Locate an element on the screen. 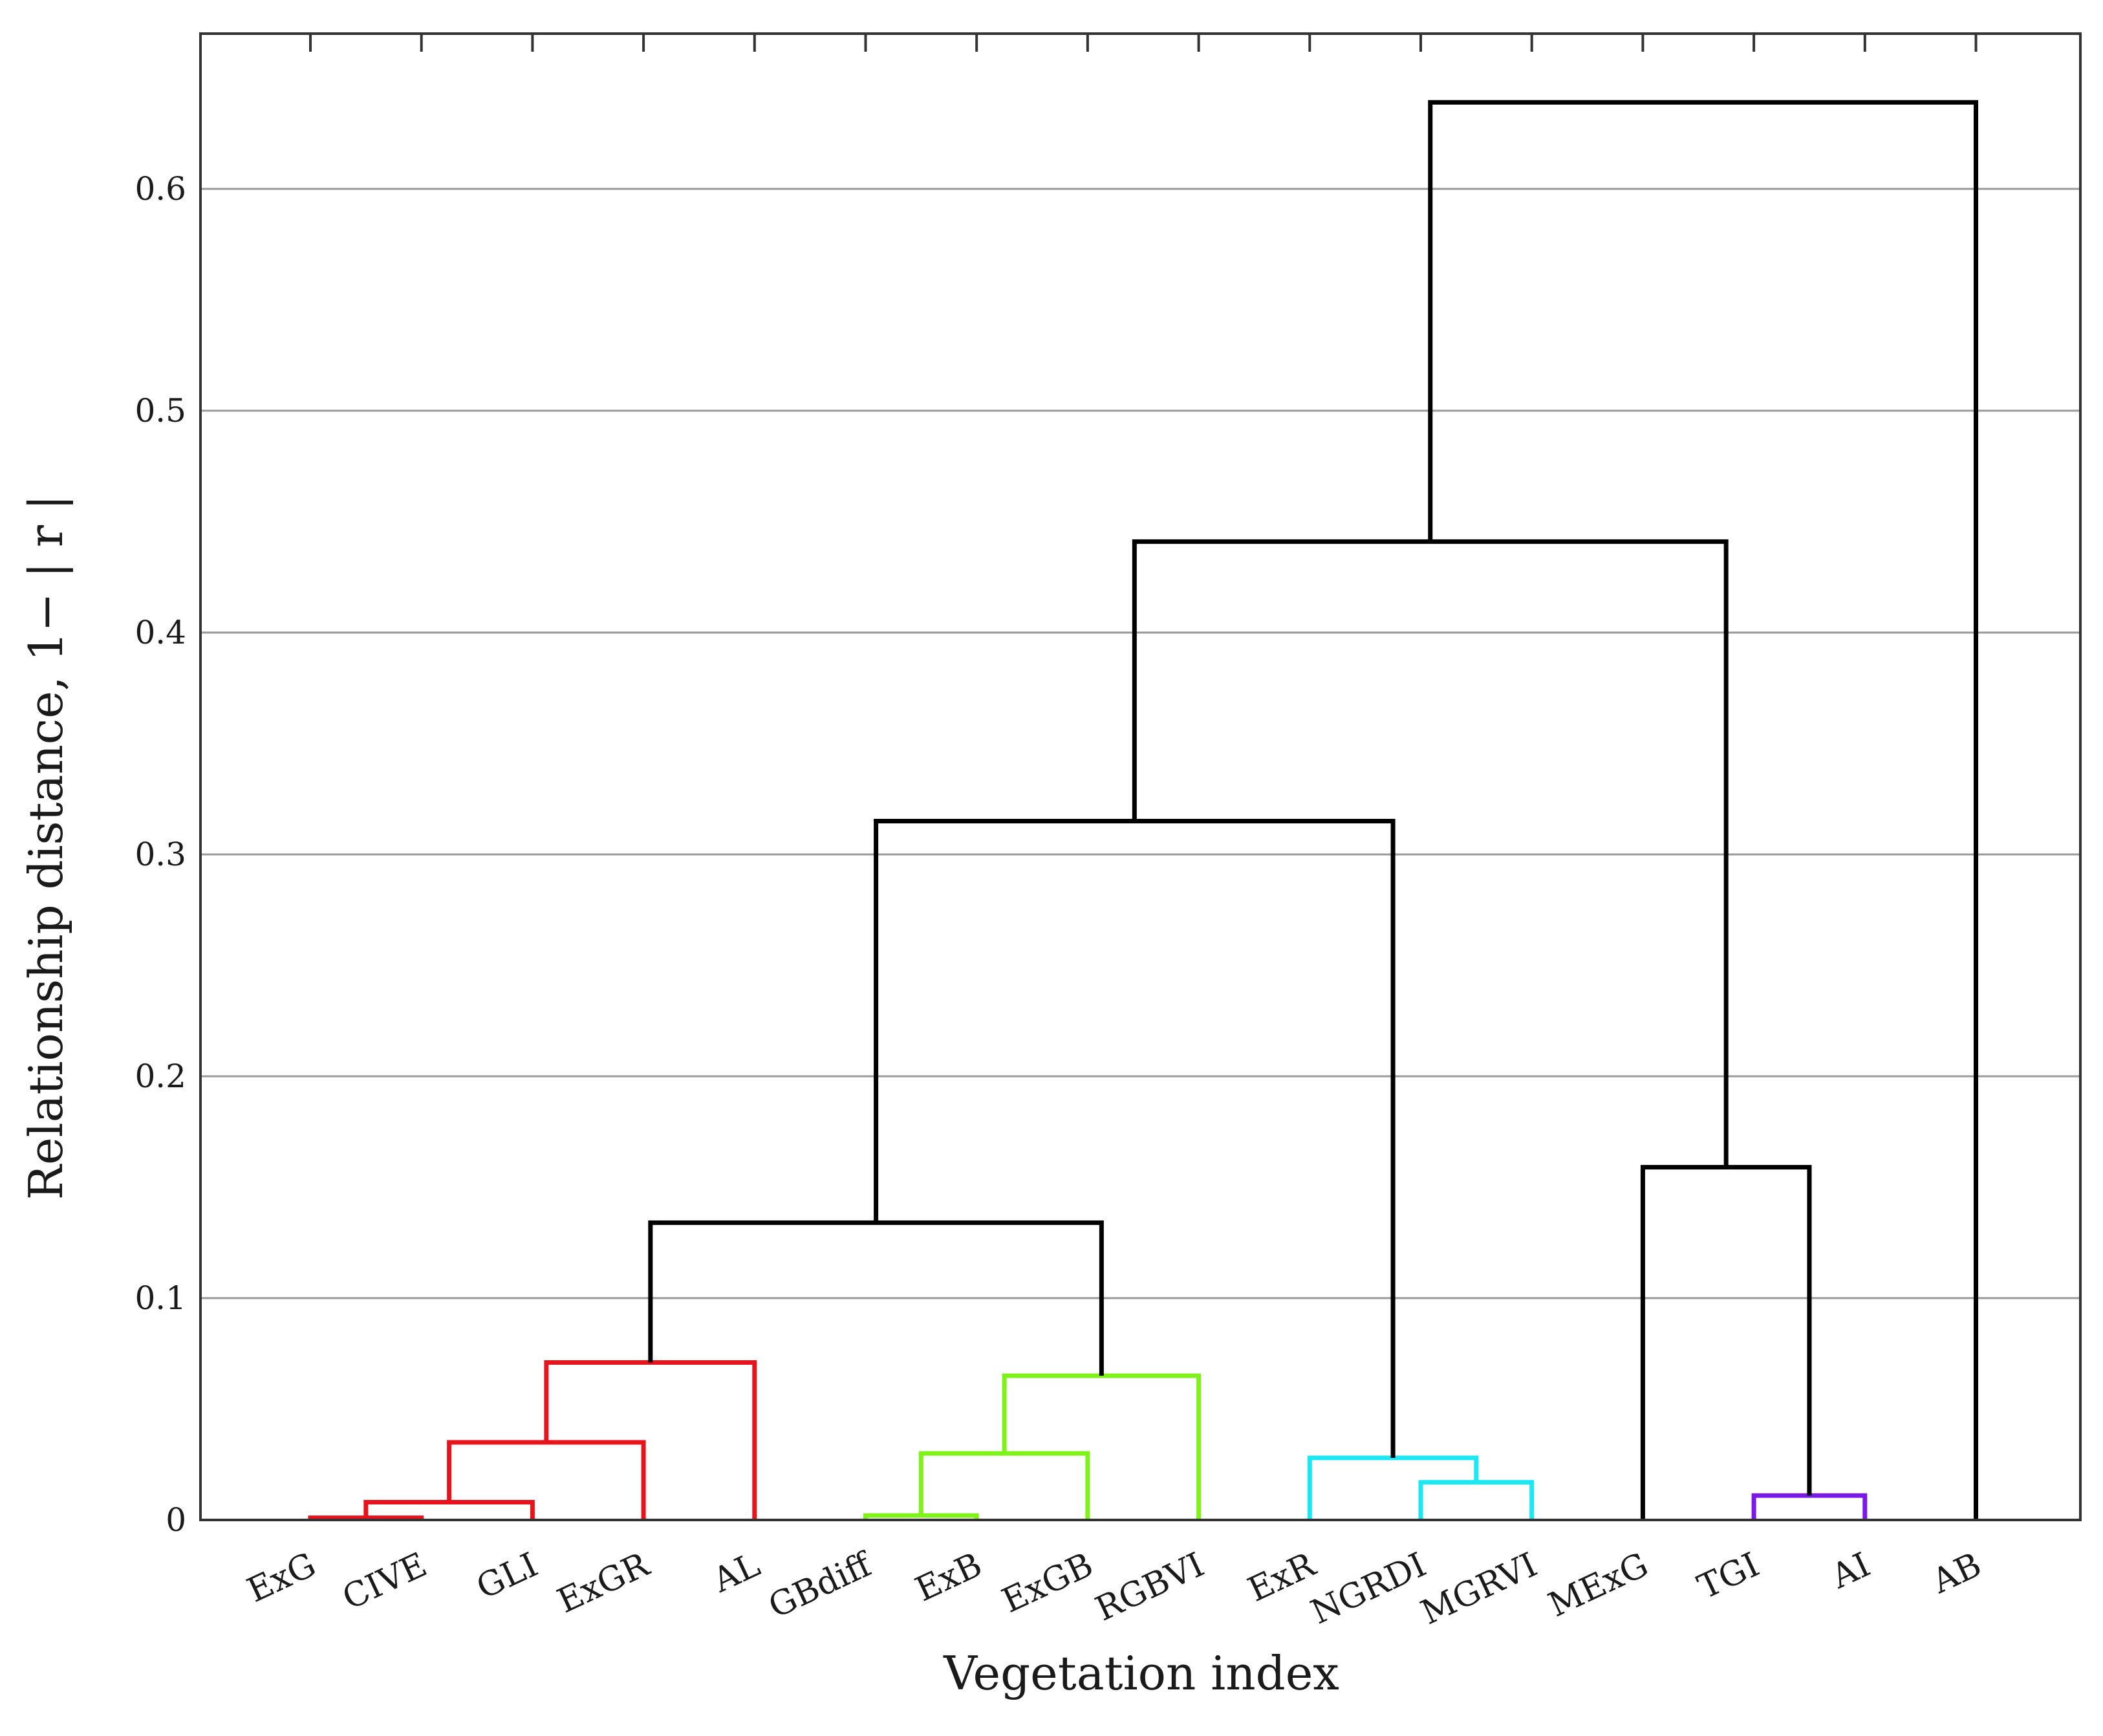 This screenshot has height=1736, width=2103. leaf-label: ExGR is located at coordinates (604, 1583).